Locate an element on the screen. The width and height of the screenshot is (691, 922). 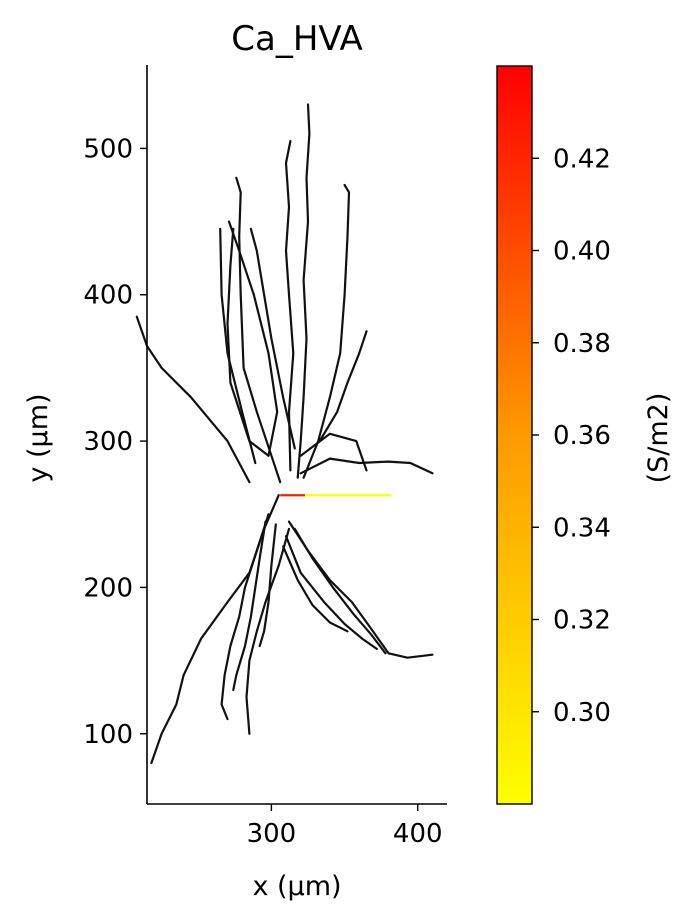
colorbar-ticks: 0.30 0.32 0.34 0.36 0.38 0.40 0.42 is located at coordinates (571, 436).